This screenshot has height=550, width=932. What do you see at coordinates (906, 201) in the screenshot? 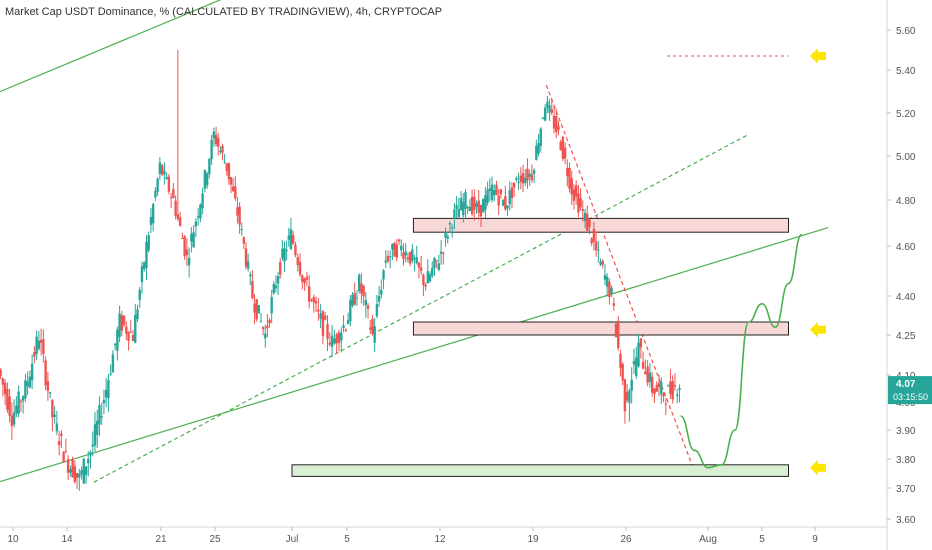
I see `y-tick-label: 4.80` at bounding box center [906, 201].